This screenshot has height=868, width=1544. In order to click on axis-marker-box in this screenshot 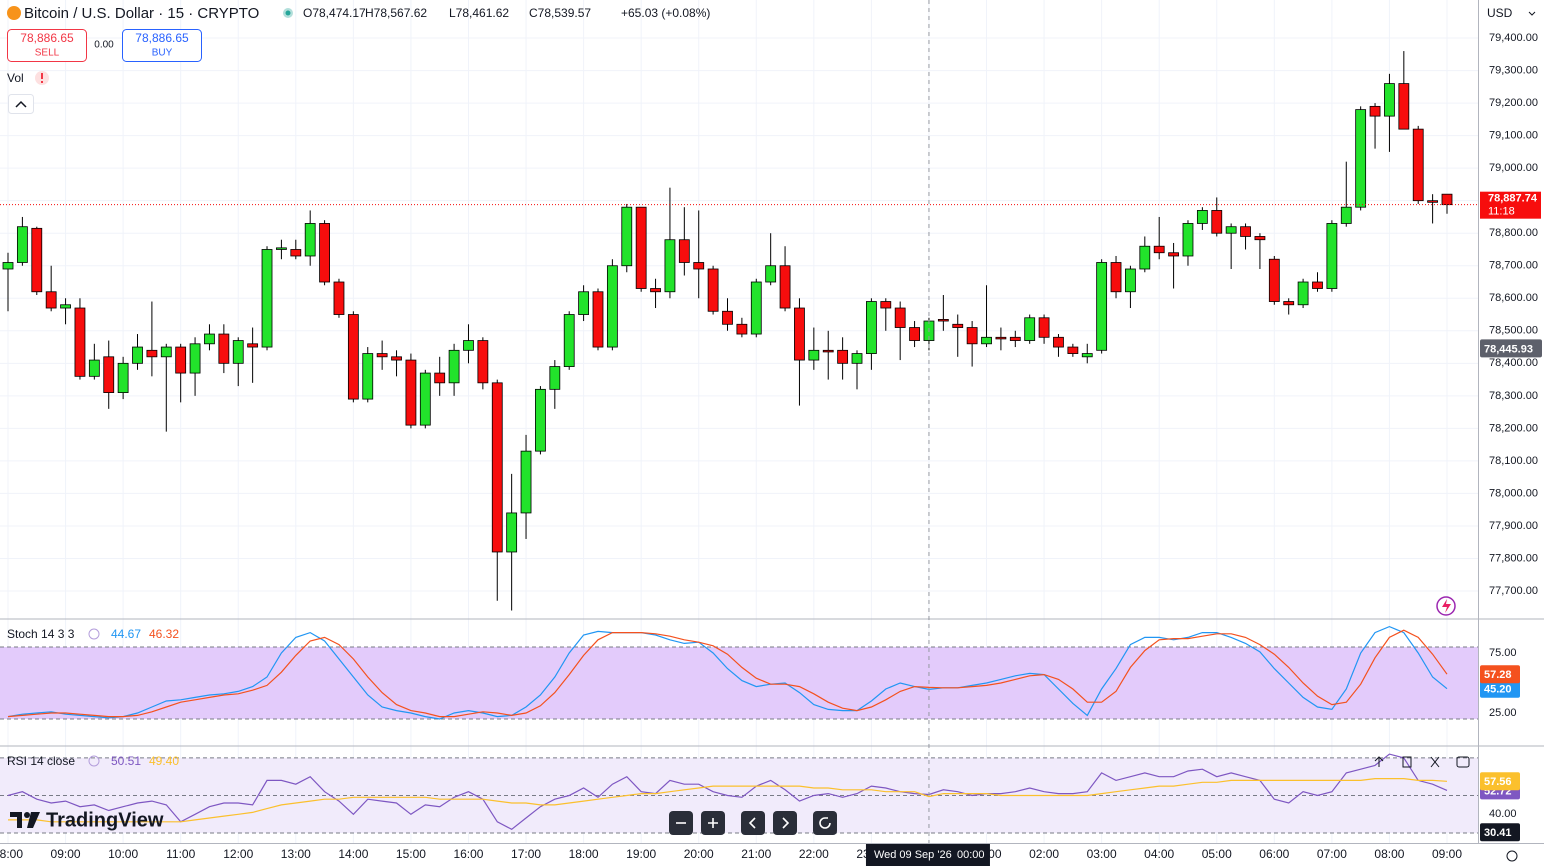, I will do `click(1500, 832)`.